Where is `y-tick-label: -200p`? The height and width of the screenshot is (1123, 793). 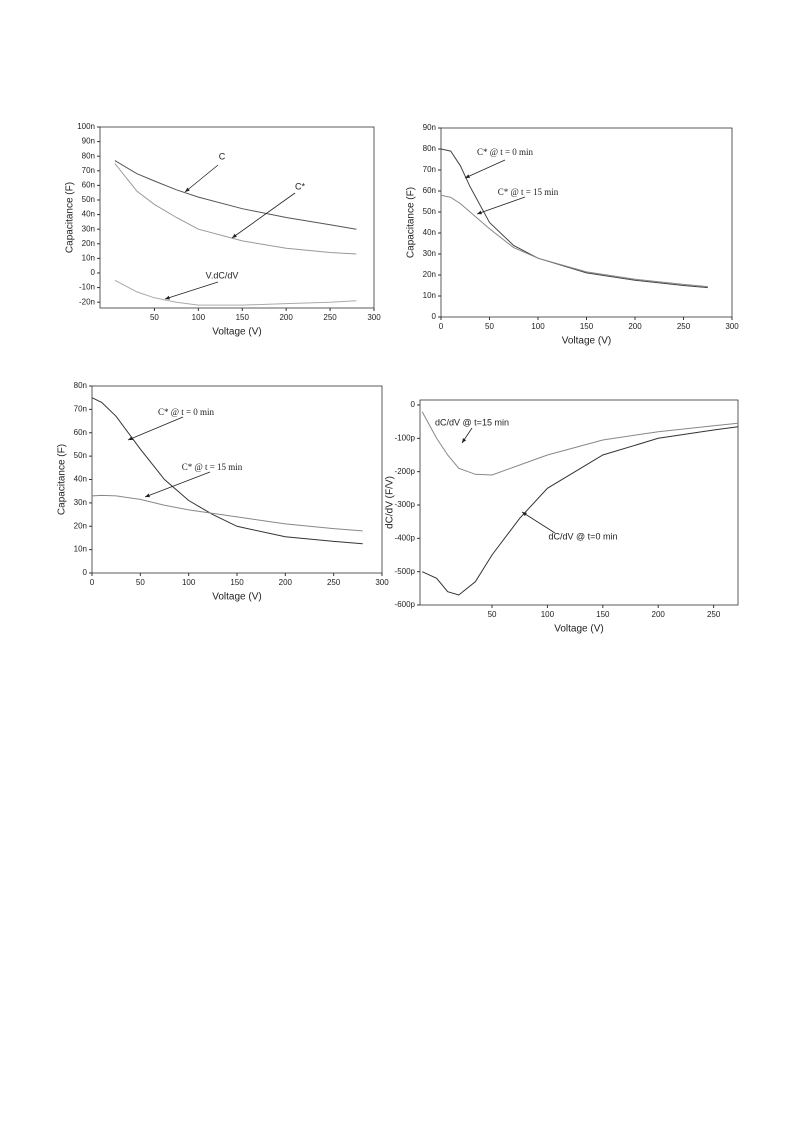
y-tick-label: -200p is located at coordinates (405, 471).